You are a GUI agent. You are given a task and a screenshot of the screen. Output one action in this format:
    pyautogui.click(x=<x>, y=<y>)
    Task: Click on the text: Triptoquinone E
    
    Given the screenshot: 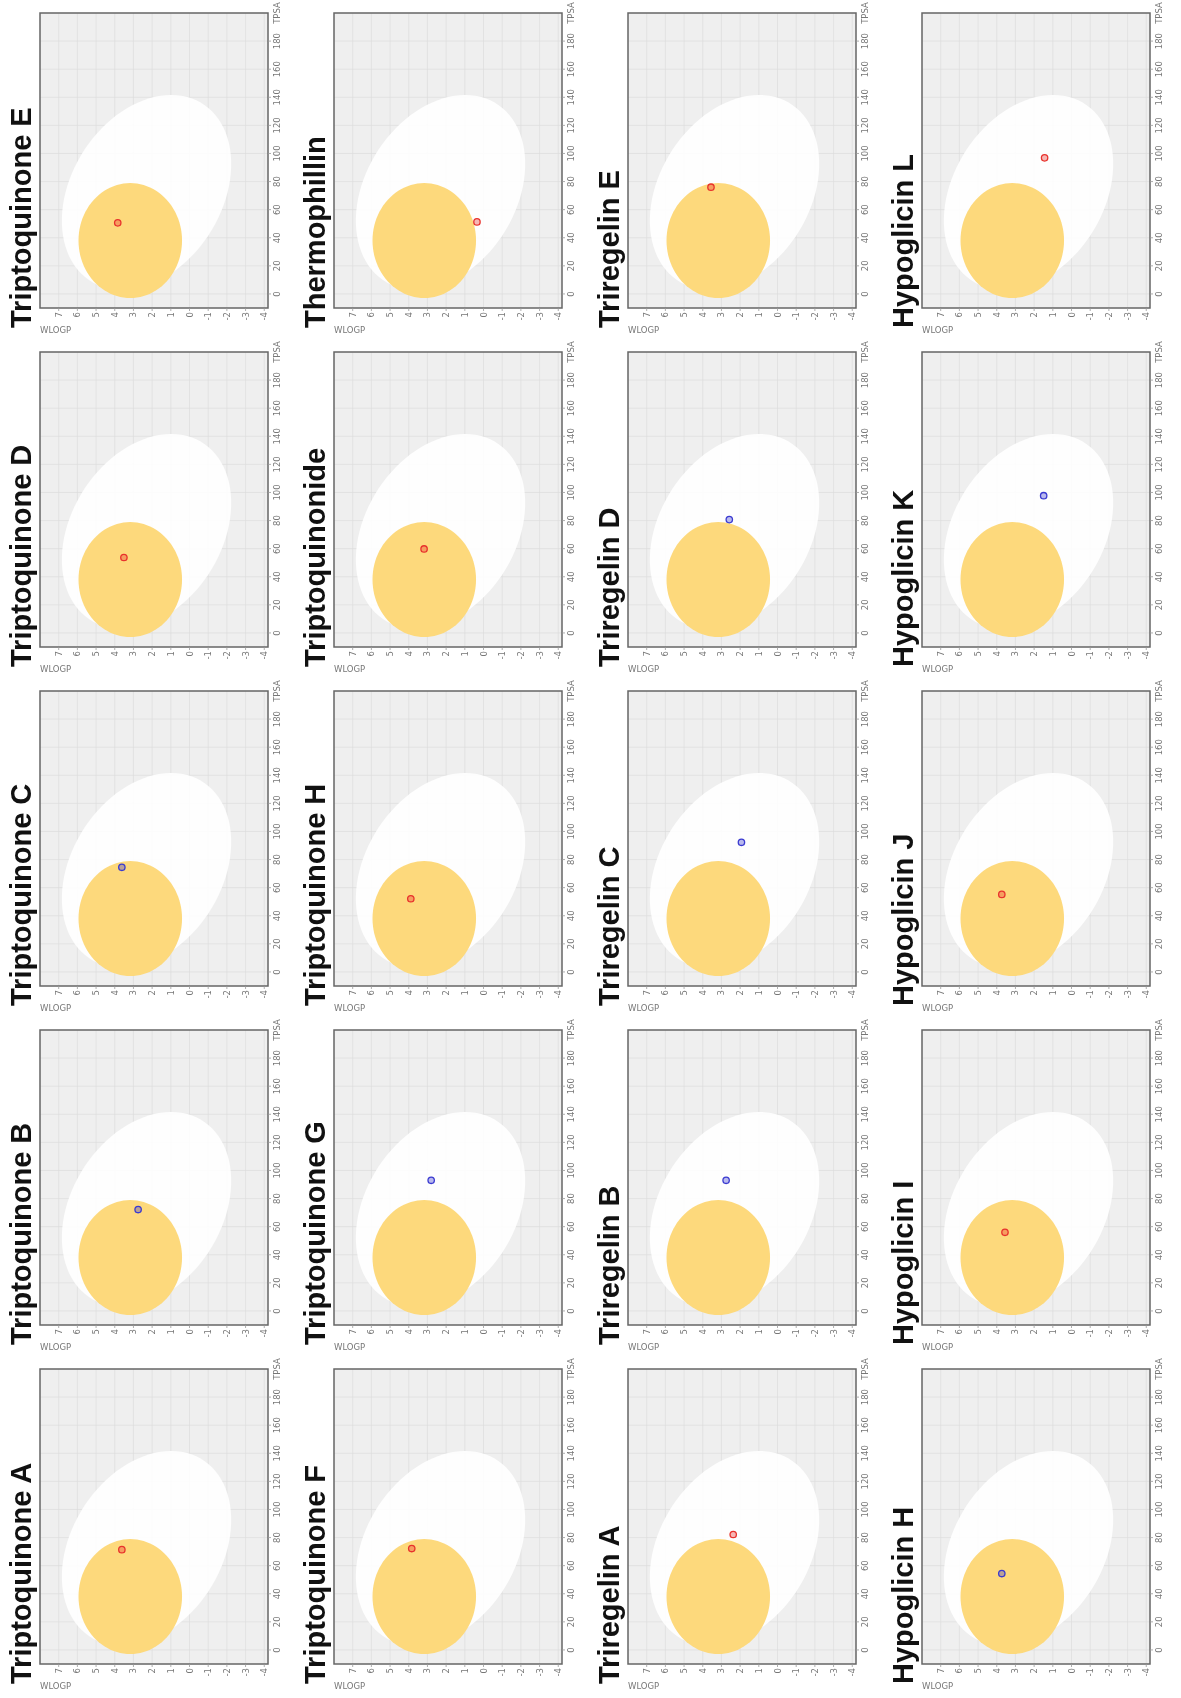 What is the action you would take?
    pyautogui.click(x=21, y=217)
    